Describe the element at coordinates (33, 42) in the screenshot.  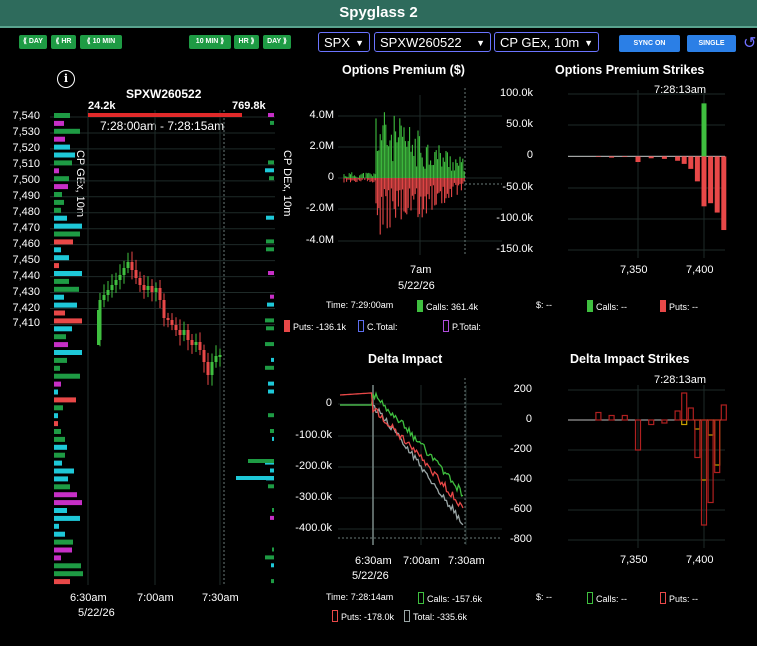
I see `back-day-button: ⟪ DAY` at that location.